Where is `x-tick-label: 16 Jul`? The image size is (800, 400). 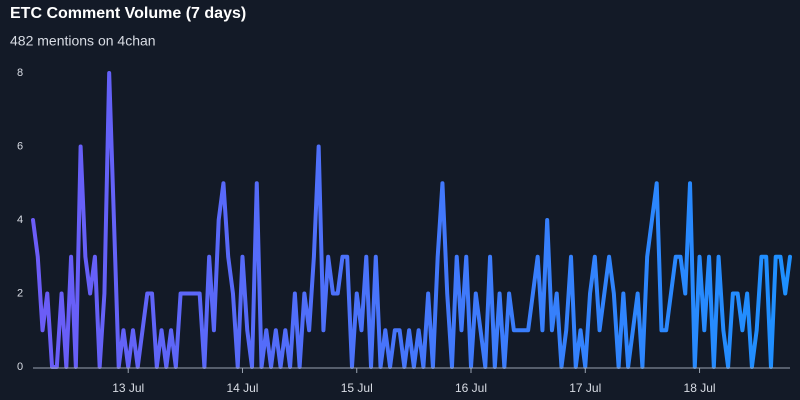 x-tick-label: 16 Jul is located at coordinates (471, 388).